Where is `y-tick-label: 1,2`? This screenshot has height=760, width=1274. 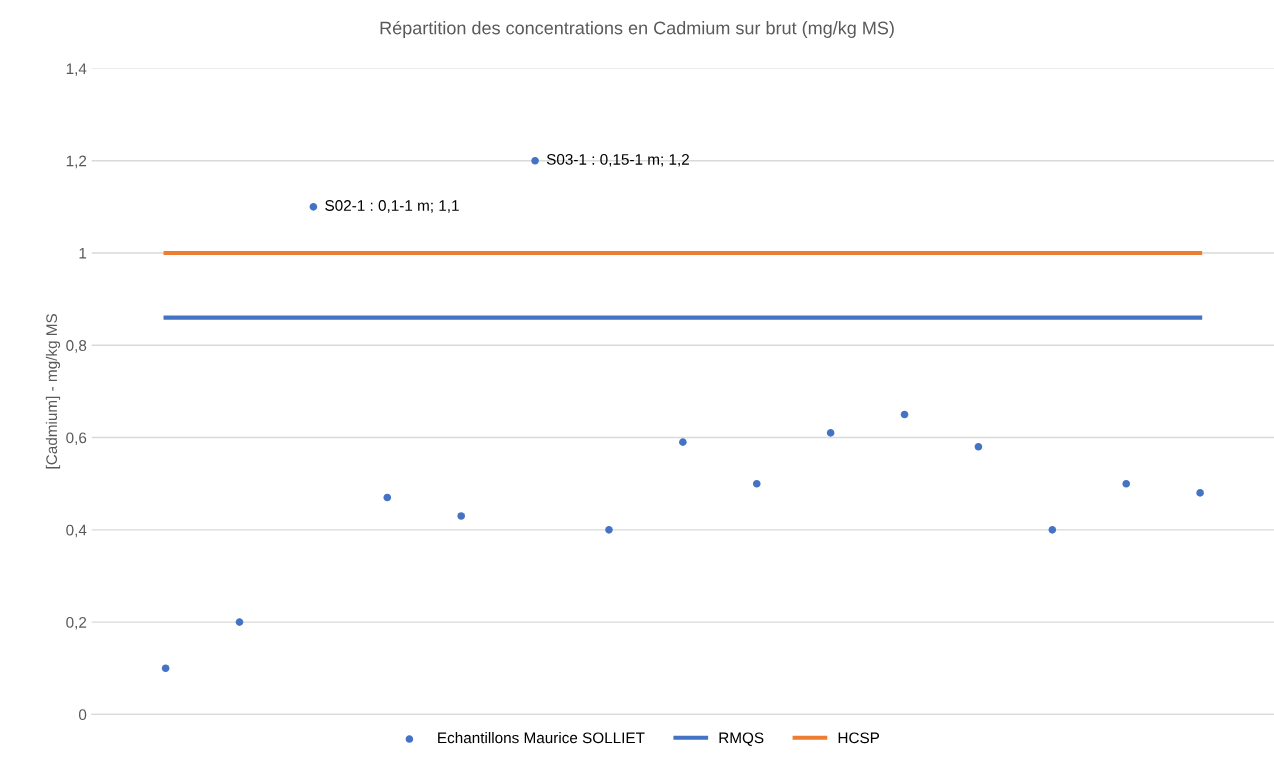 y-tick-label: 1,2 is located at coordinates (76, 162).